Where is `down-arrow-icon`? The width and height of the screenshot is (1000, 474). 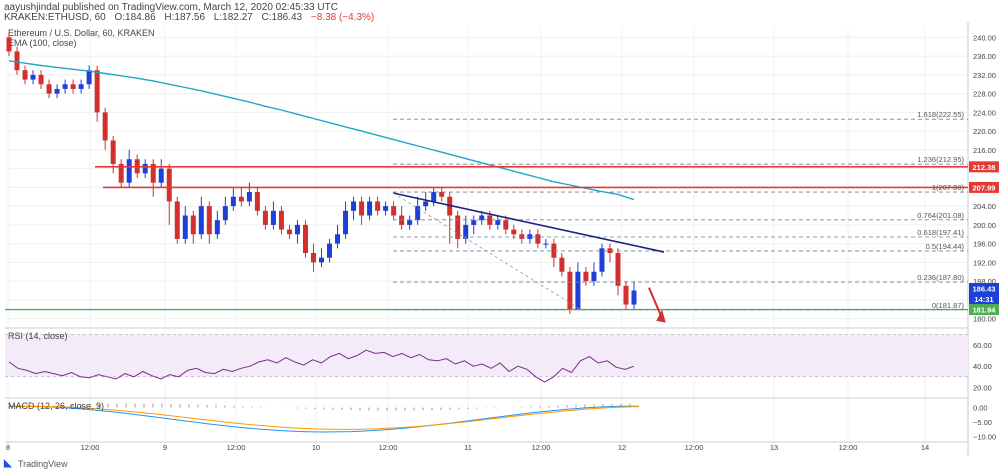 down-arrow-icon is located at coordinates (655, 302).